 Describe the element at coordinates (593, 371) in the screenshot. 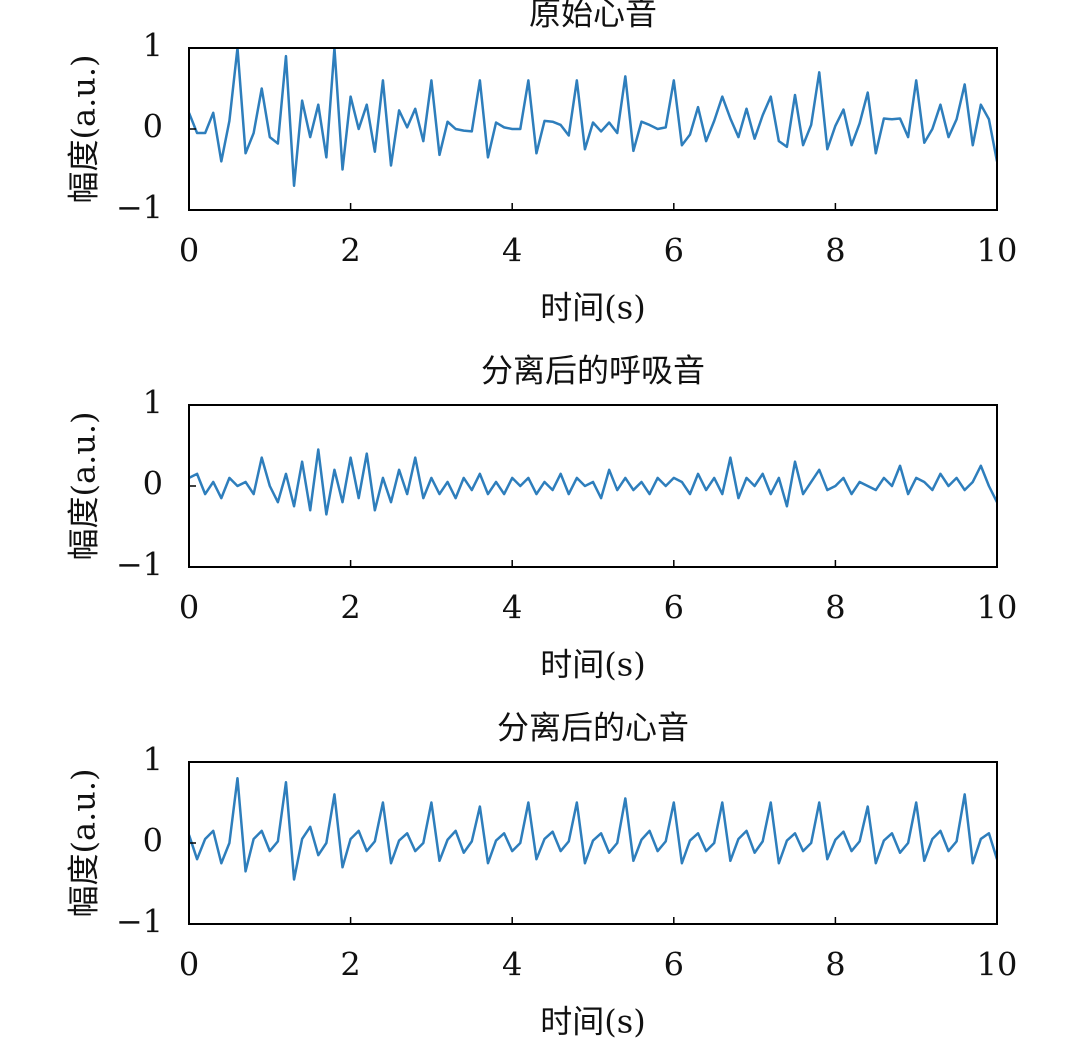

I see `chart-title: 分离后的呼吸音` at that location.